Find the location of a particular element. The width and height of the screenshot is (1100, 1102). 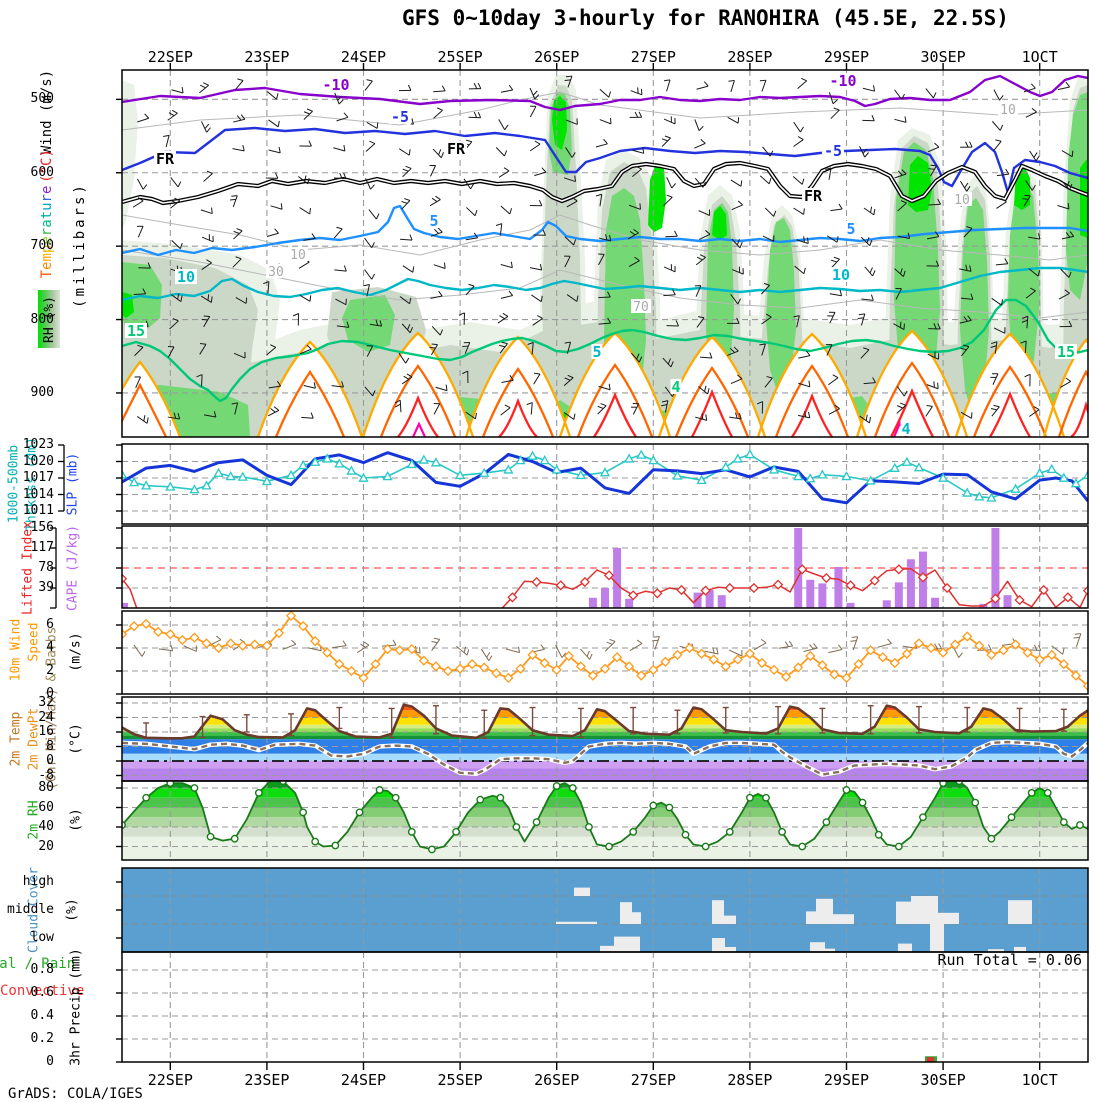

date-label-top: 26SEP is located at coordinates (557, 57).